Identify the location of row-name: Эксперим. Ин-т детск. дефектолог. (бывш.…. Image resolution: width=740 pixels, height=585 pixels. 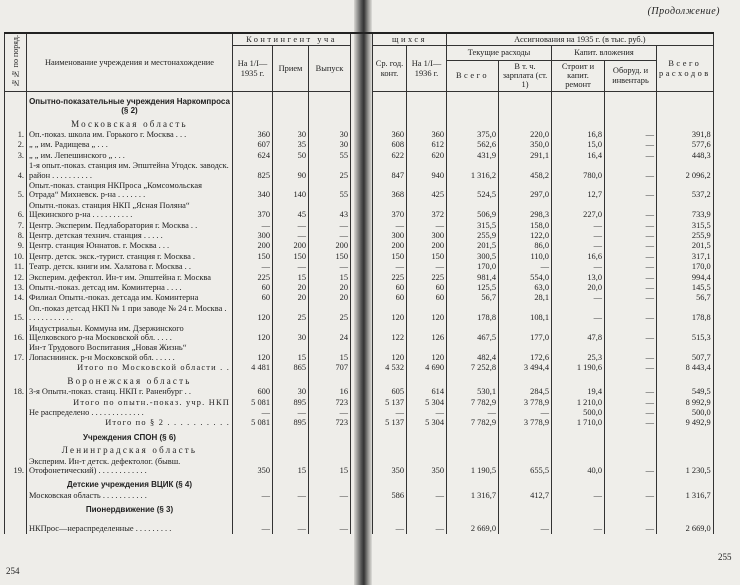
(129, 465).